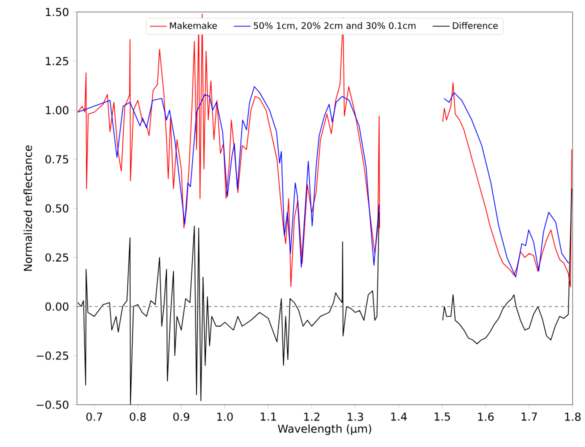 This screenshot has height=447, width=585. I want to click on y-tick-label: 0.75, so click(56, 159).